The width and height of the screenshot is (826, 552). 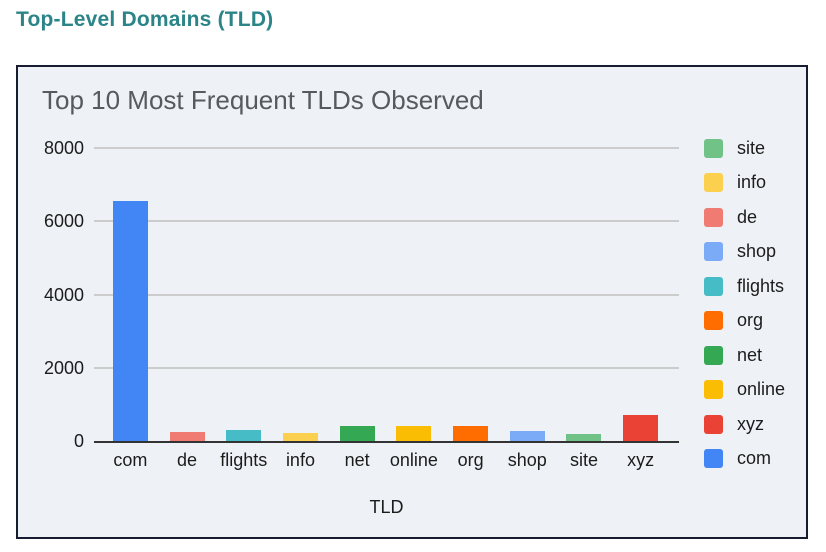 I want to click on legend-swatch-site, so click(x=713, y=148).